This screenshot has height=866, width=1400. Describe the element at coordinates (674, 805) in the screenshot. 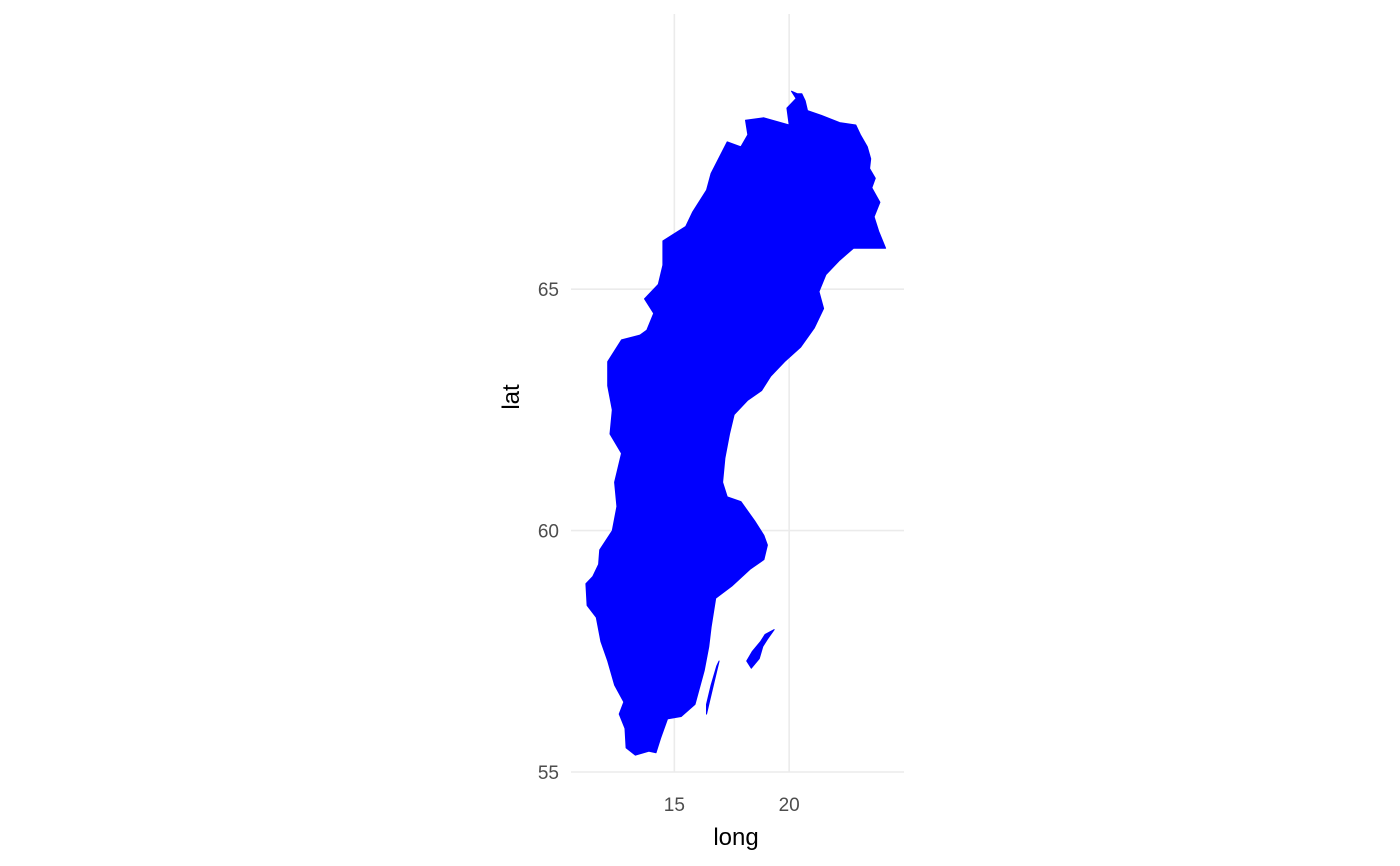

I see `x-tick-label-15: 15` at that location.